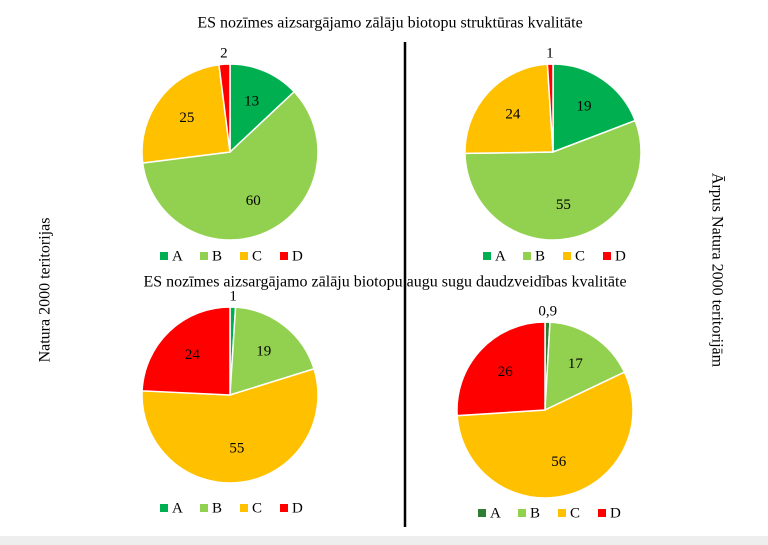  Describe the element at coordinates (716, 270) in the screenshot. I see `side-label: Ārpus Natura 2000 teritorijām` at that location.